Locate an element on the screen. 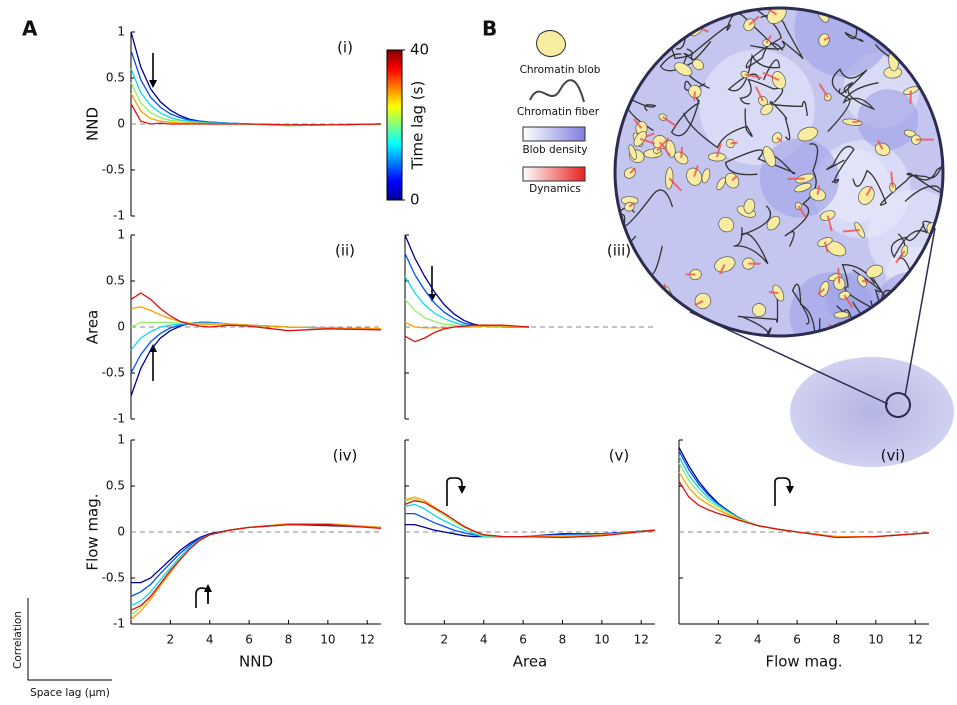 Image resolution: width=957 pixels, height=705 pixels. x-tick-label: 12 is located at coordinates (367, 640).